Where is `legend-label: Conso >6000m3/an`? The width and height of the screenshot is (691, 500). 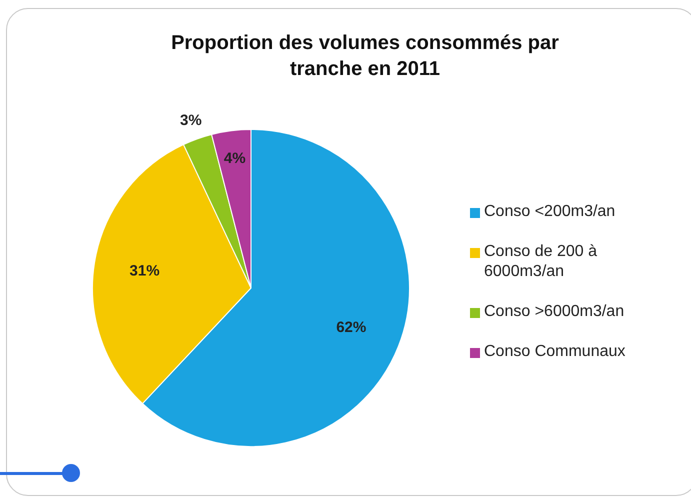 legend-label: Conso >6000m3/an is located at coordinates (554, 311).